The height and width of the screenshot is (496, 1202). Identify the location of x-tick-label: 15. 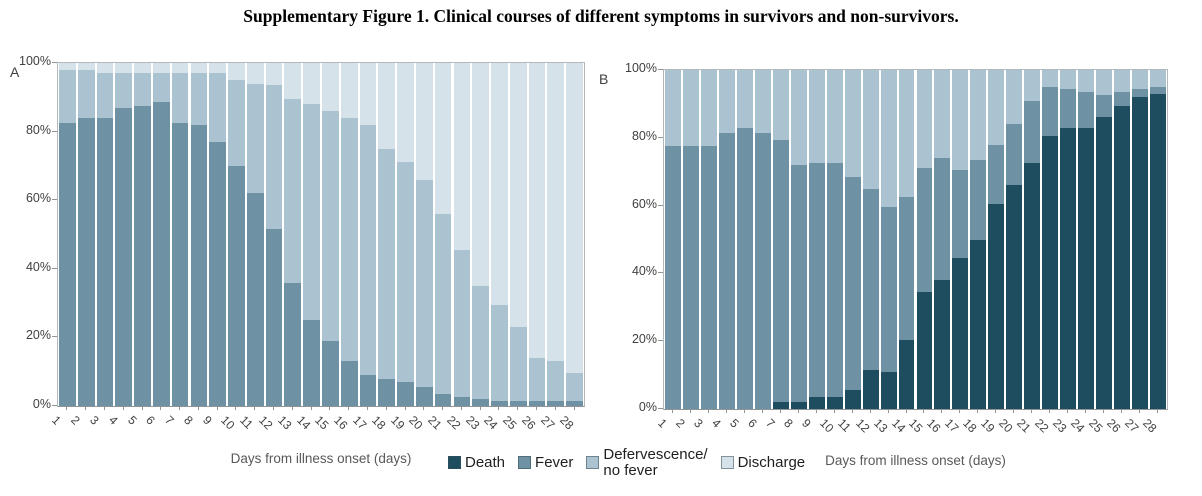
(322, 423).